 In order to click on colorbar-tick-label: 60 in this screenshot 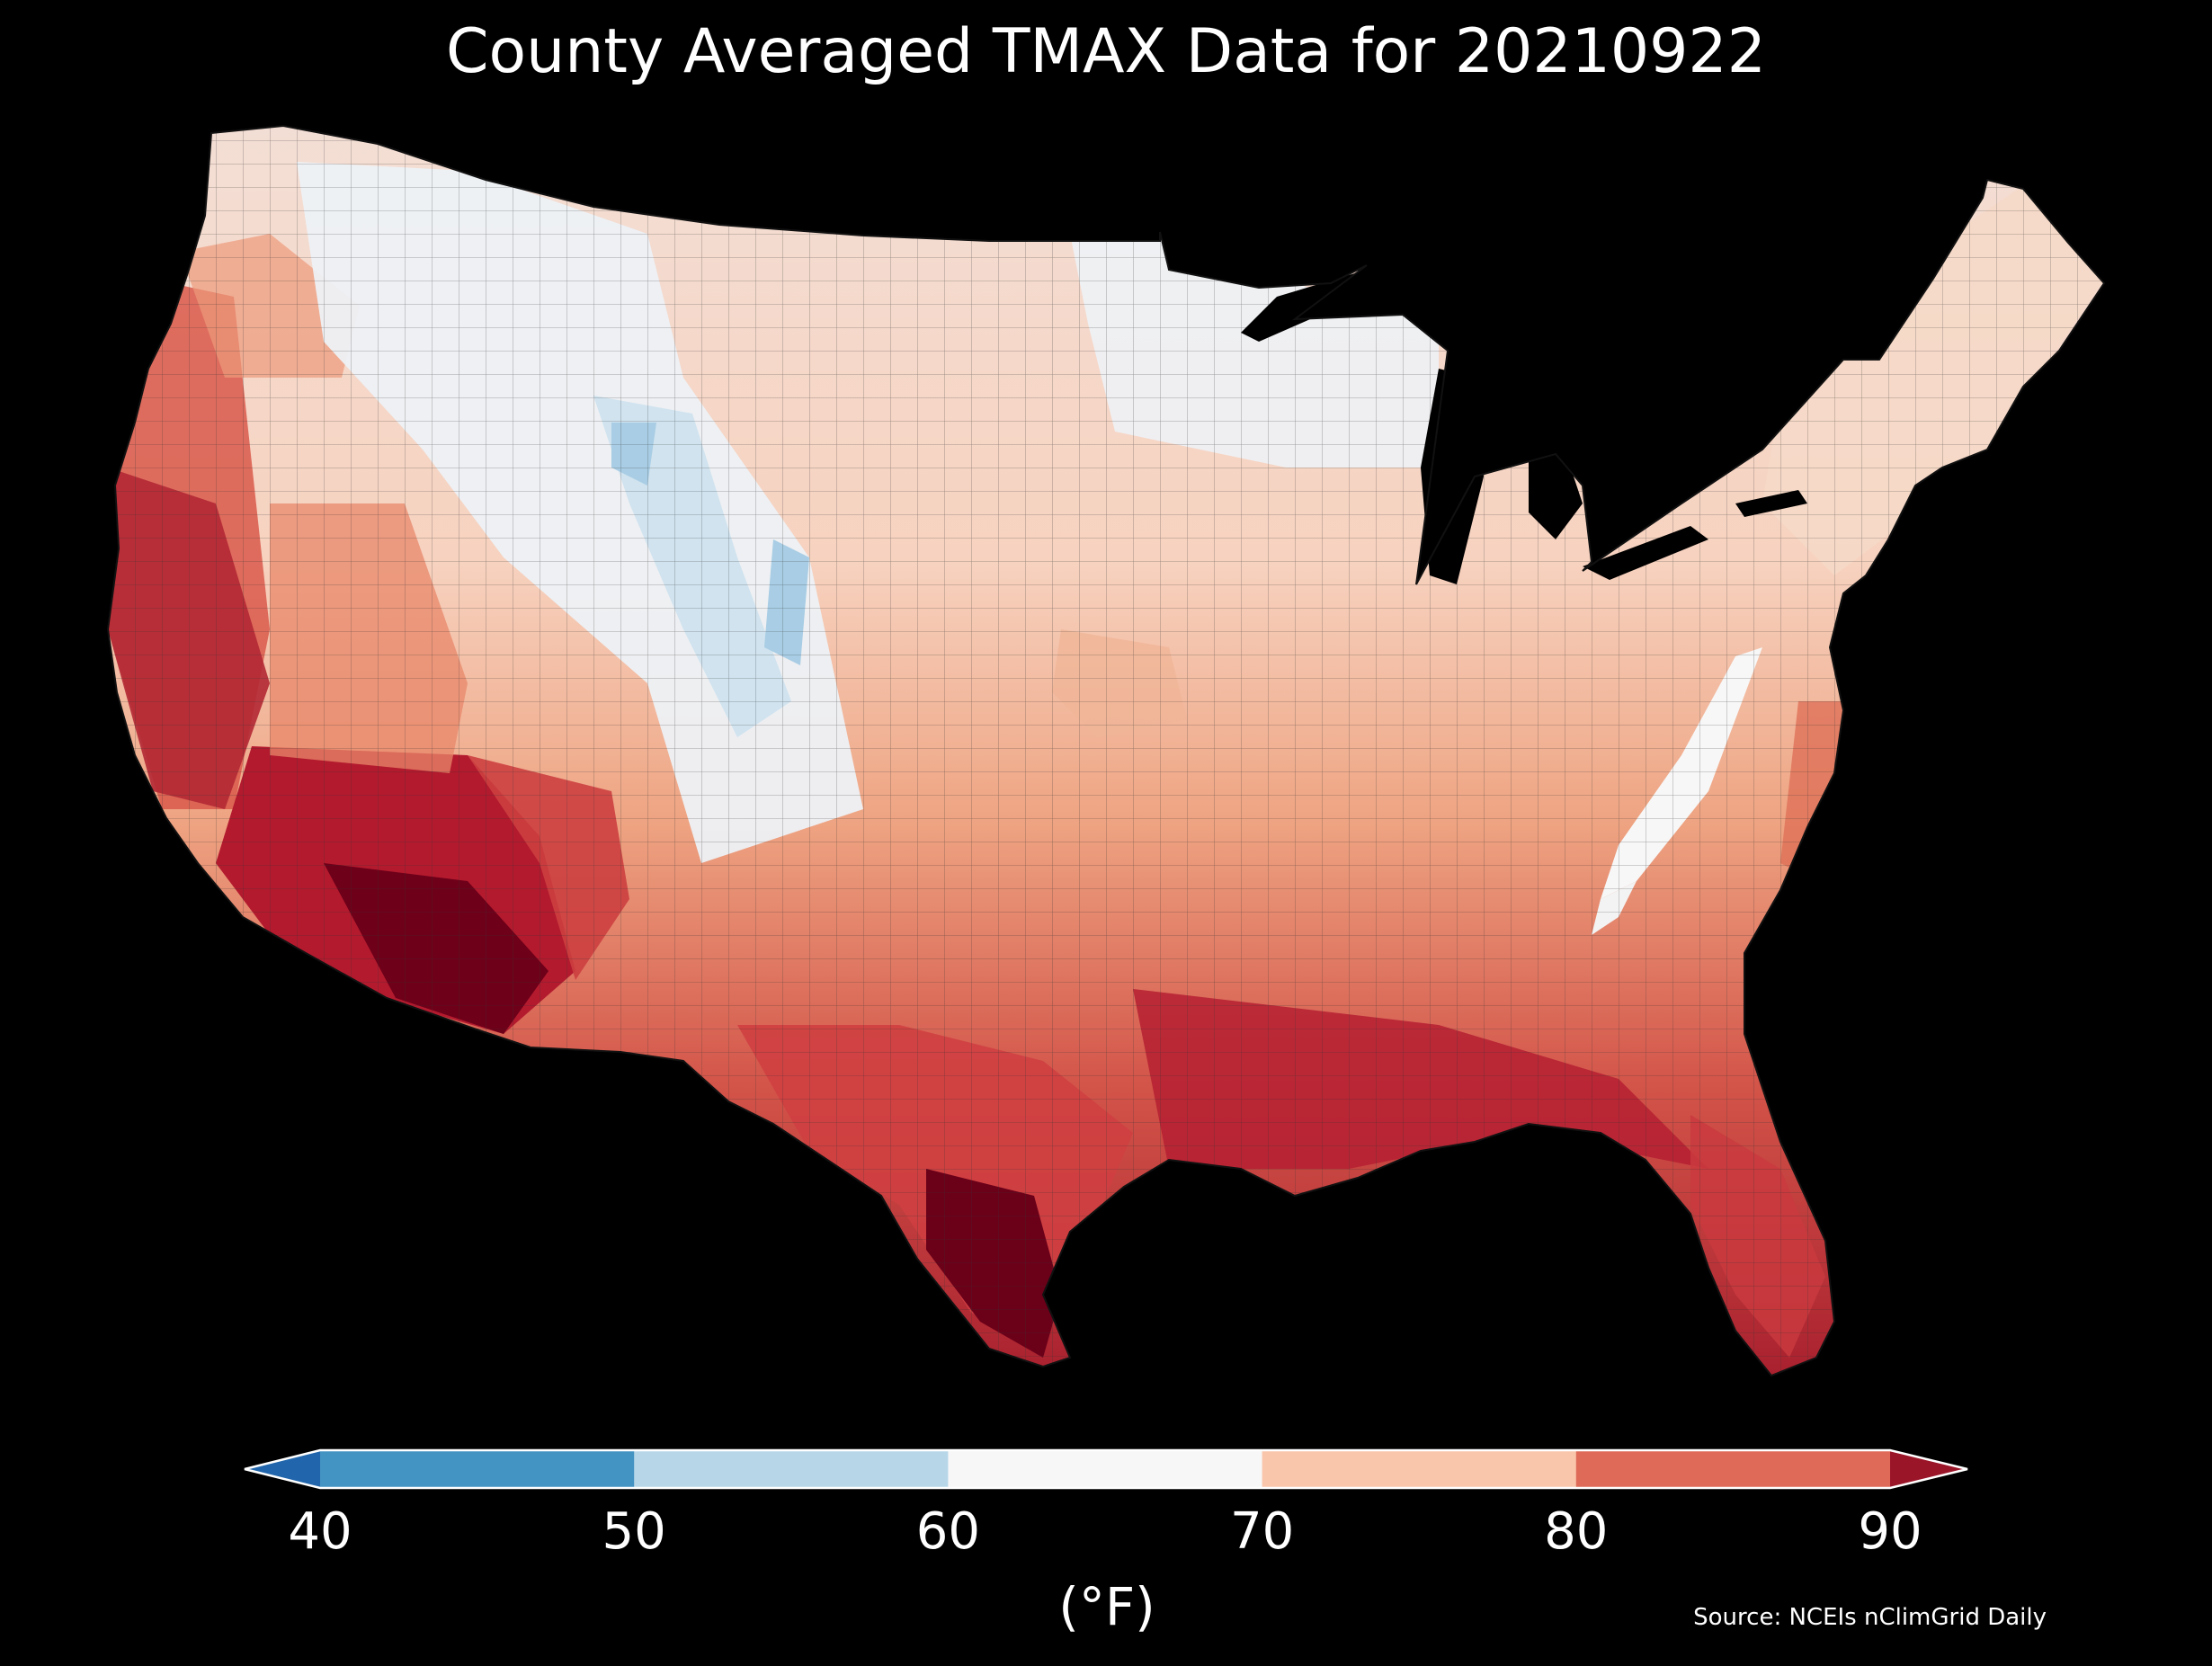, I will do `click(948, 1532)`.